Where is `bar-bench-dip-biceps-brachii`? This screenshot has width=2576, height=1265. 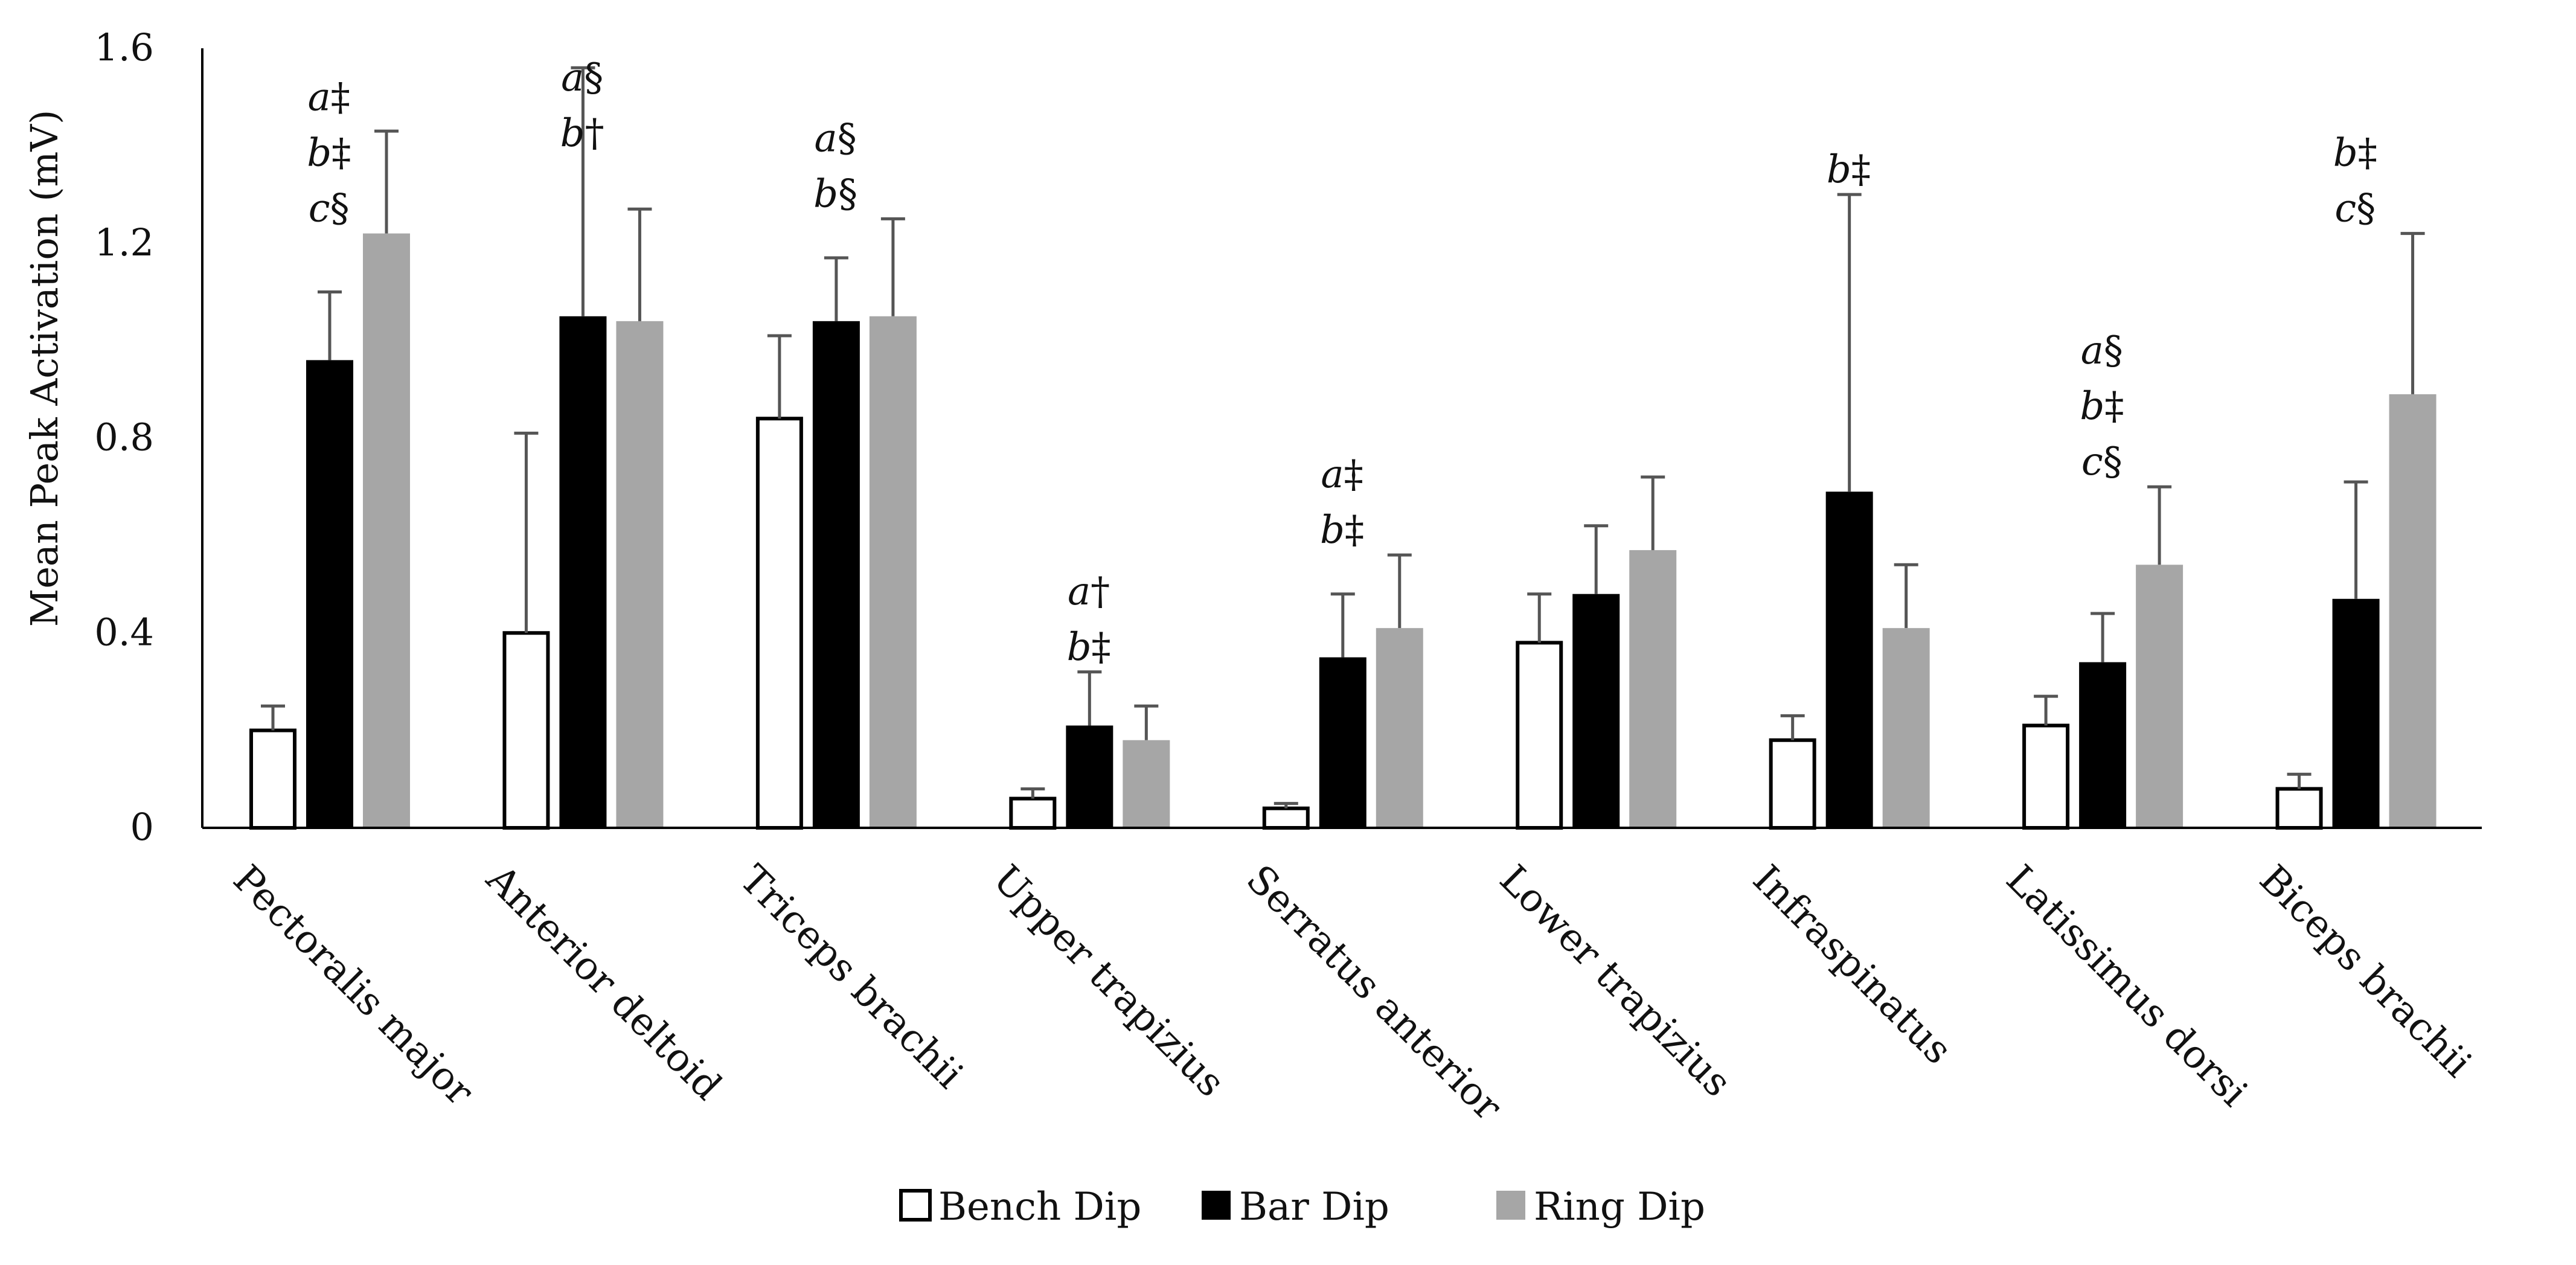
bar-bench-dip-biceps-brachii is located at coordinates (2299, 808).